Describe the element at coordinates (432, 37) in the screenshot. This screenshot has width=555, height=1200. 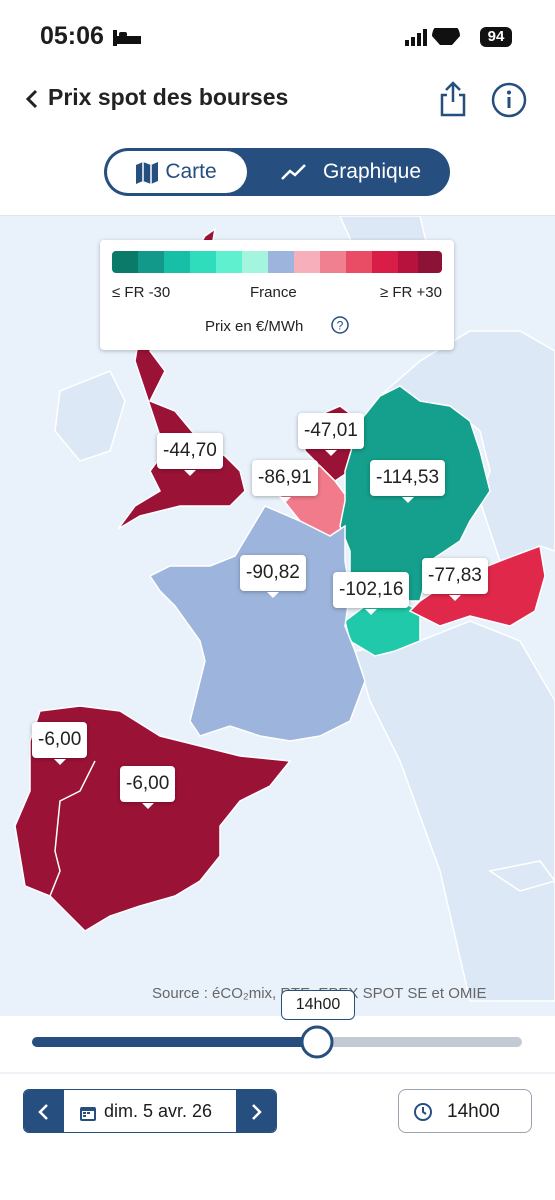
I see `signal-wifi` at that location.